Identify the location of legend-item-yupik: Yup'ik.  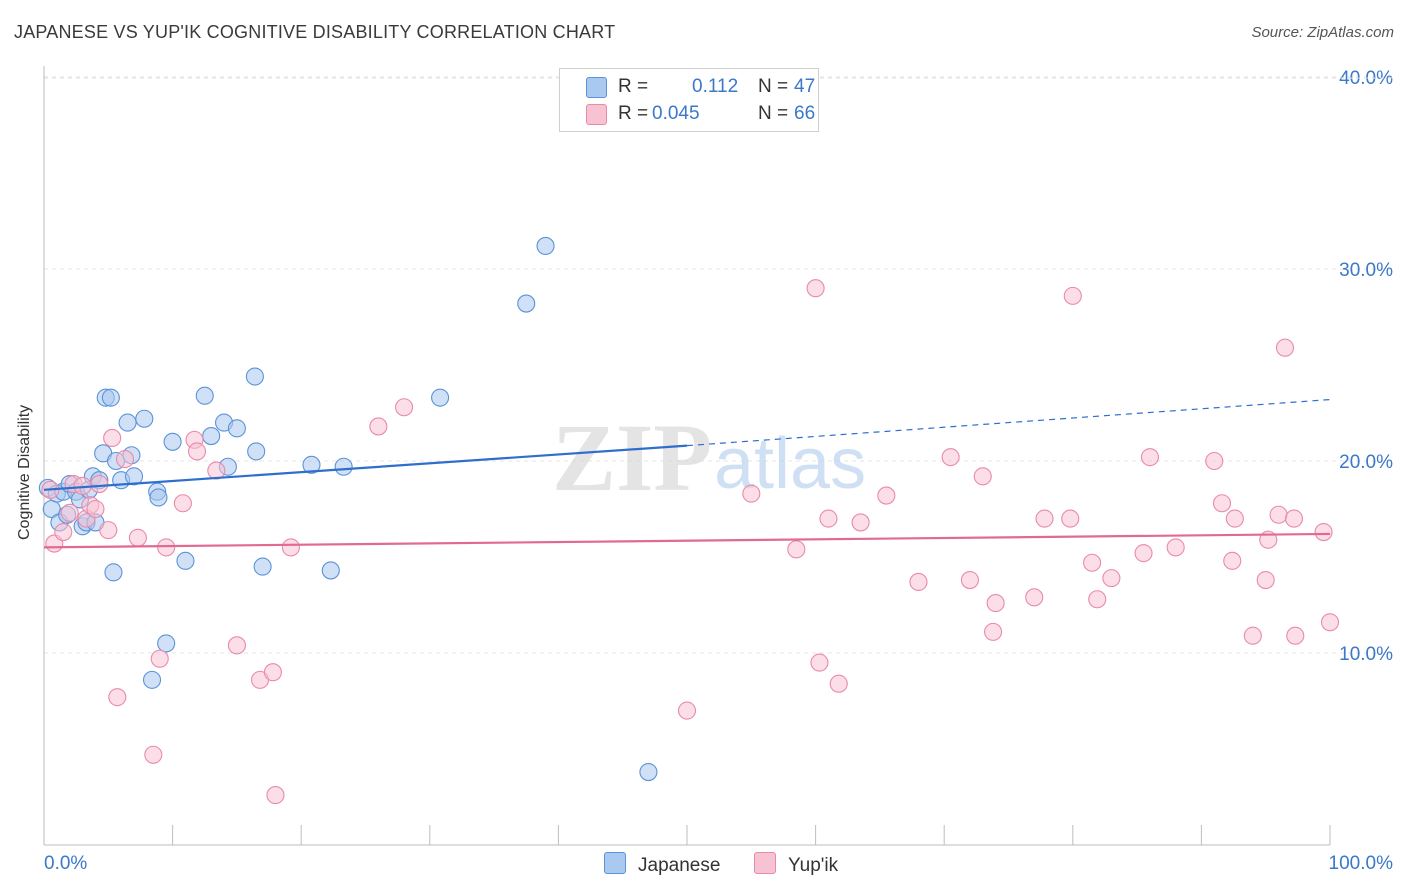
(796, 864).